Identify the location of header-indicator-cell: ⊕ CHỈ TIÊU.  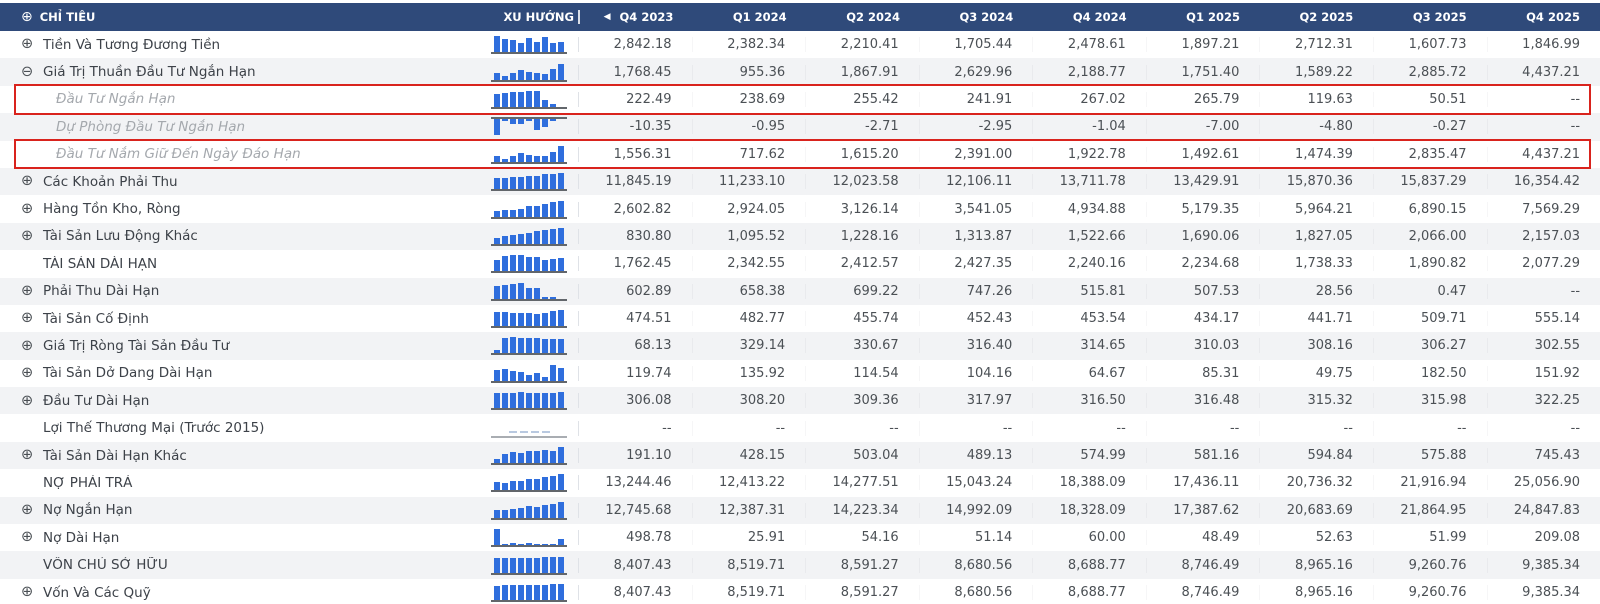
(240, 17).